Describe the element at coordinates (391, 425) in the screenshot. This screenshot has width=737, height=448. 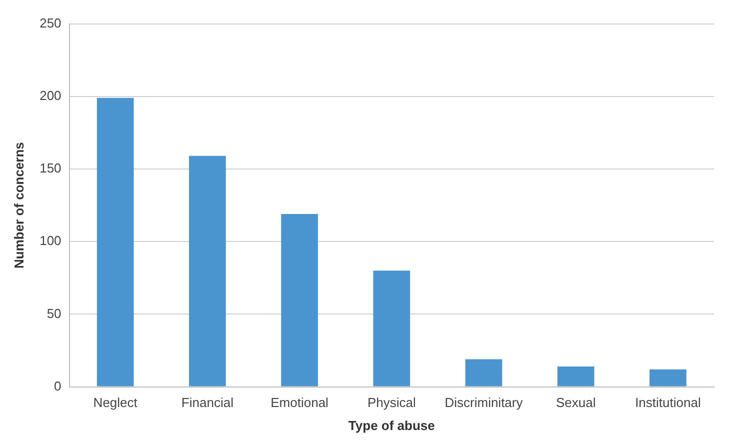
I see `x-axis-title: Type of abuse` at that location.